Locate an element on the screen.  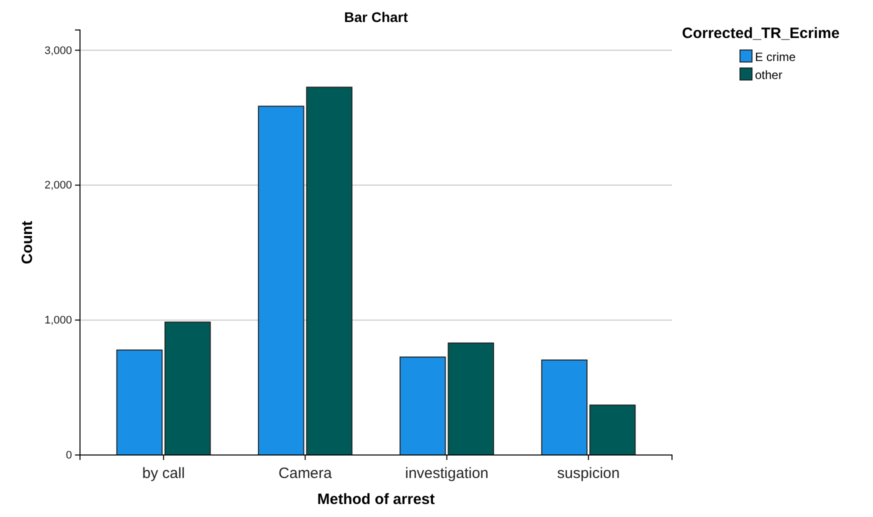
x-tick-label: by call is located at coordinates (163, 473).